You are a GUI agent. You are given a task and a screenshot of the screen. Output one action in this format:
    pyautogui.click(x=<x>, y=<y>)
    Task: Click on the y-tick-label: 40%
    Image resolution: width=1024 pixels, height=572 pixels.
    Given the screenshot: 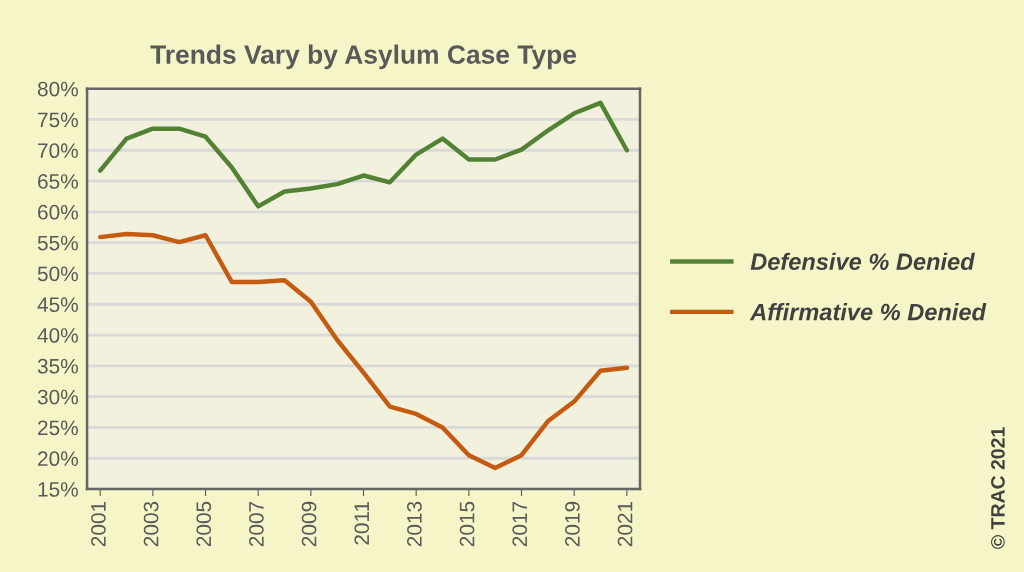 What is the action you would take?
    pyautogui.click(x=57, y=335)
    